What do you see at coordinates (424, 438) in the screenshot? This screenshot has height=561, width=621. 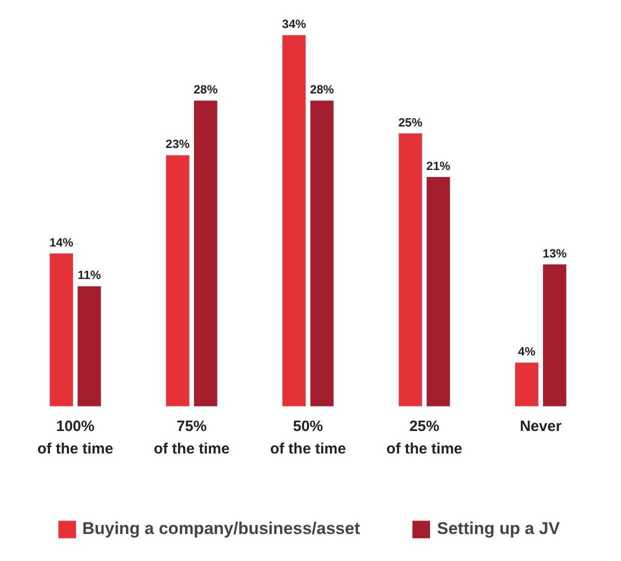 I see `x-tick-label: 25% of the time` at bounding box center [424, 438].